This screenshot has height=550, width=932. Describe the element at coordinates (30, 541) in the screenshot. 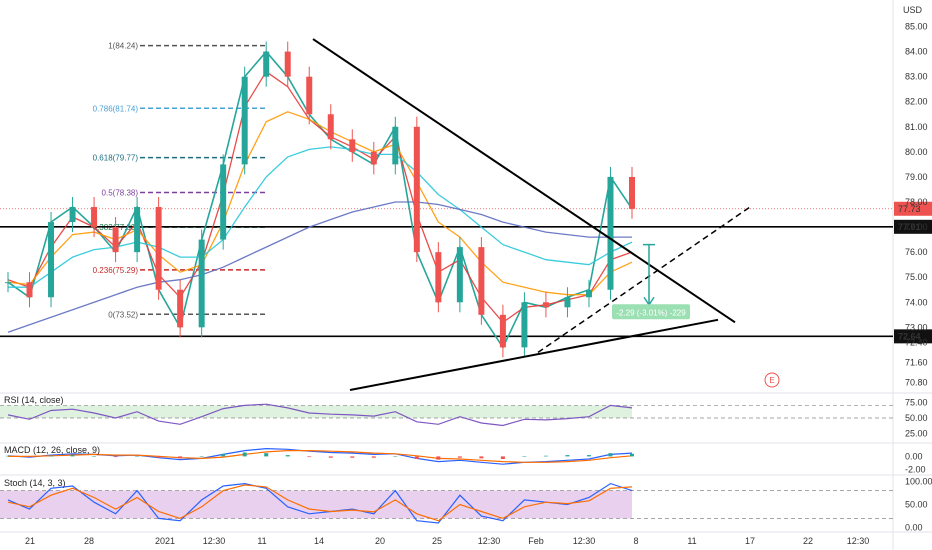

I see `time-tick-label: 21` at that location.